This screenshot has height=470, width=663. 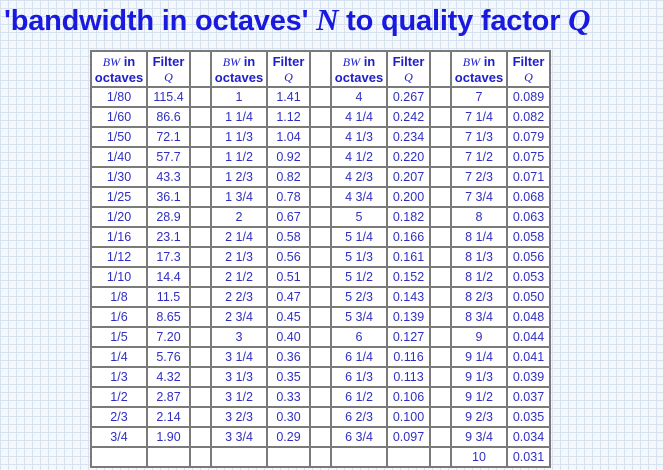 I want to click on q-cell: 0.30, so click(x=288, y=417).